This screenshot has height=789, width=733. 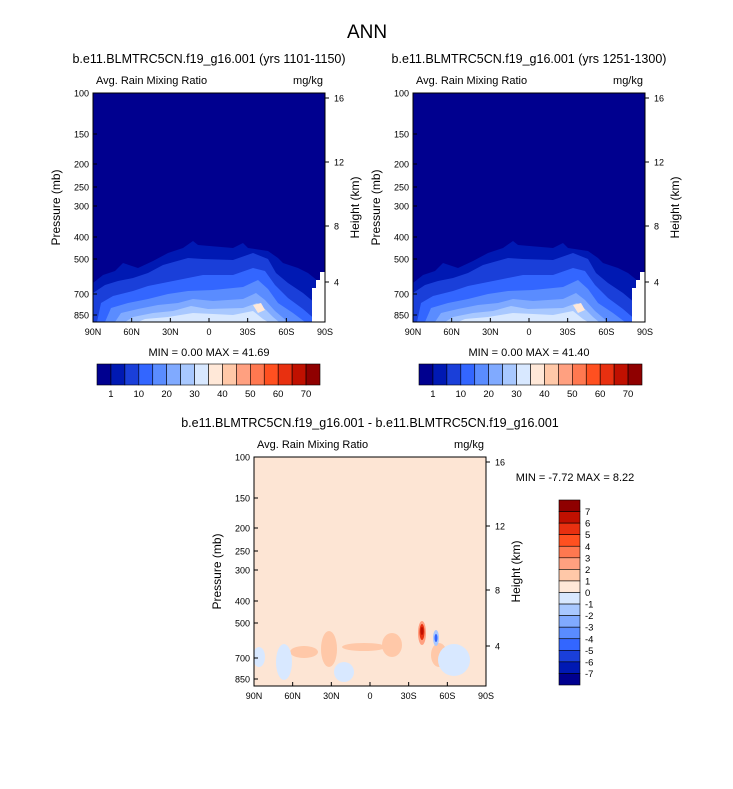 What do you see at coordinates (166, 394) in the screenshot?
I see `colorbar-label: 20` at bounding box center [166, 394].